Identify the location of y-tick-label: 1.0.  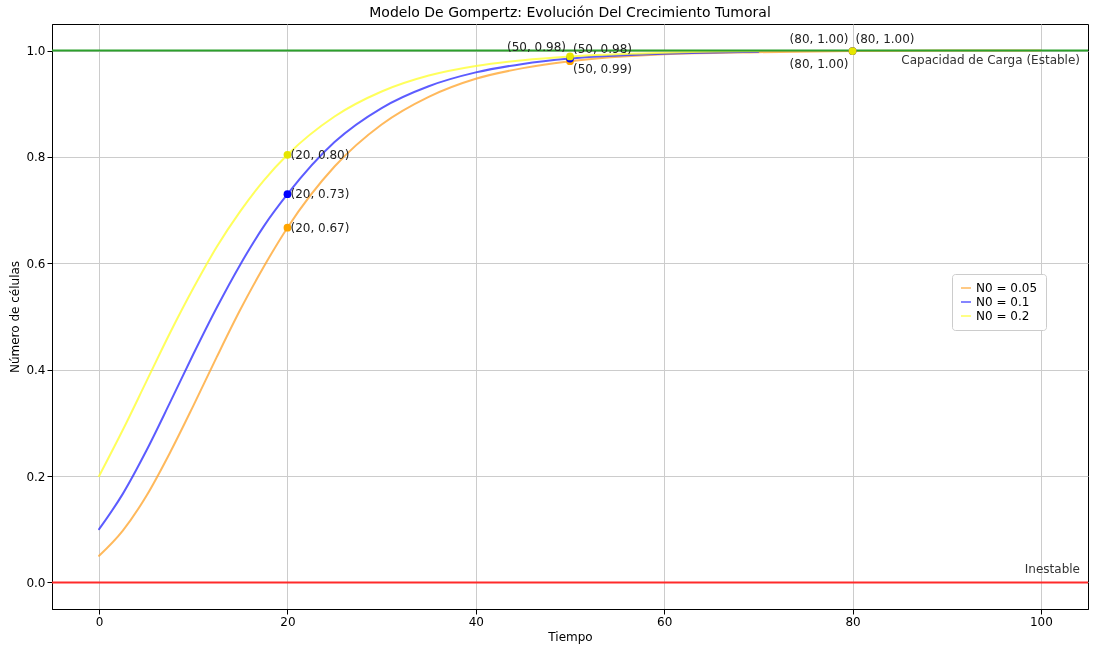
(36, 51).